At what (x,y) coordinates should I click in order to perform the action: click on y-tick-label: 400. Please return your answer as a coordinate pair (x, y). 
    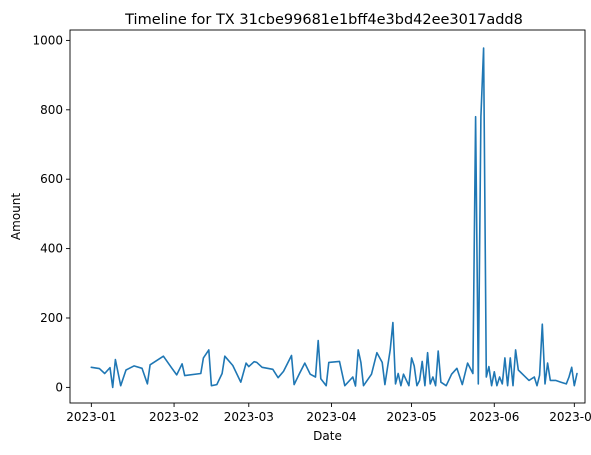
    Looking at the image, I should click on (51, 249).